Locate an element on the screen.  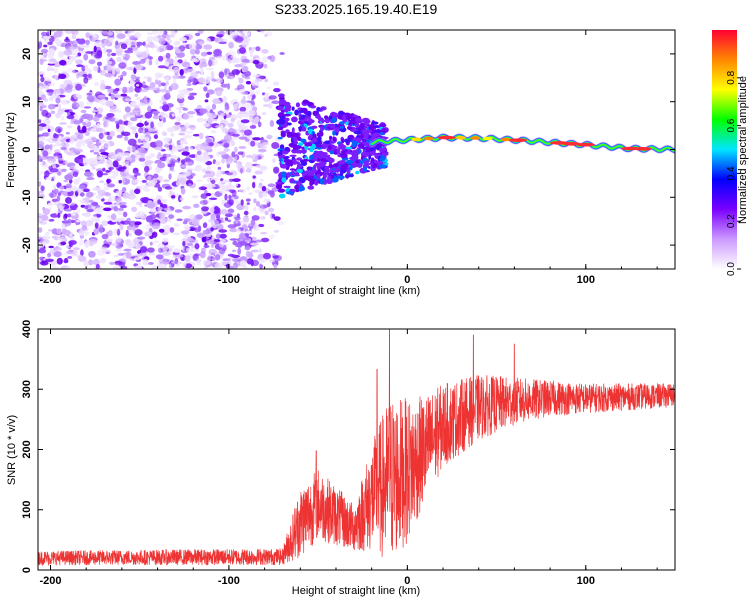
spectrogram-ytick-label: -20 is located at coordinates (27, 245).